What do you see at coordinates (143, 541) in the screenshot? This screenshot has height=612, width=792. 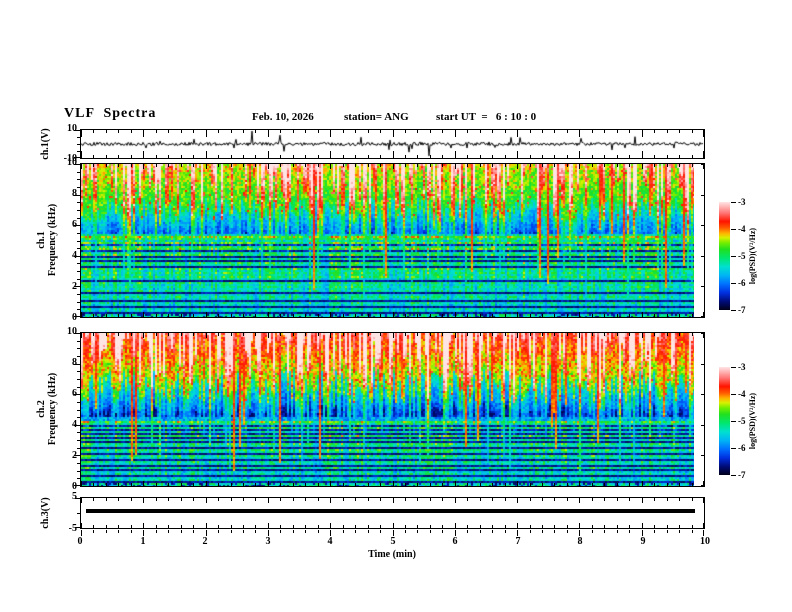 I see `x-tick-label: 1` at bounding box center [143, 541].